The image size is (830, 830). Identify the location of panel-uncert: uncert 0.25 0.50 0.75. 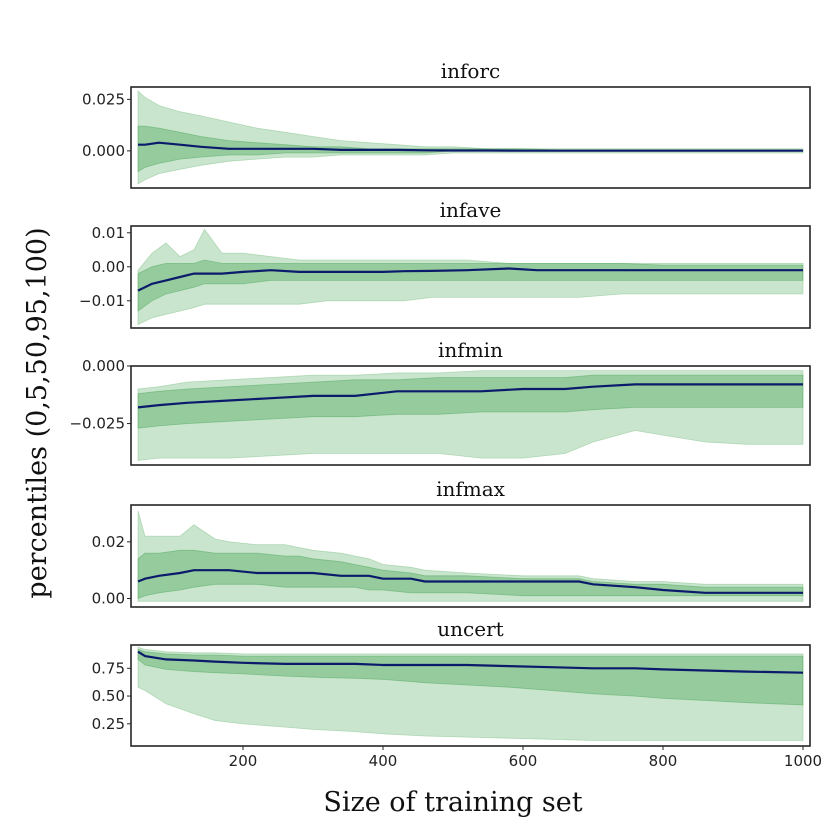
(451, 682).